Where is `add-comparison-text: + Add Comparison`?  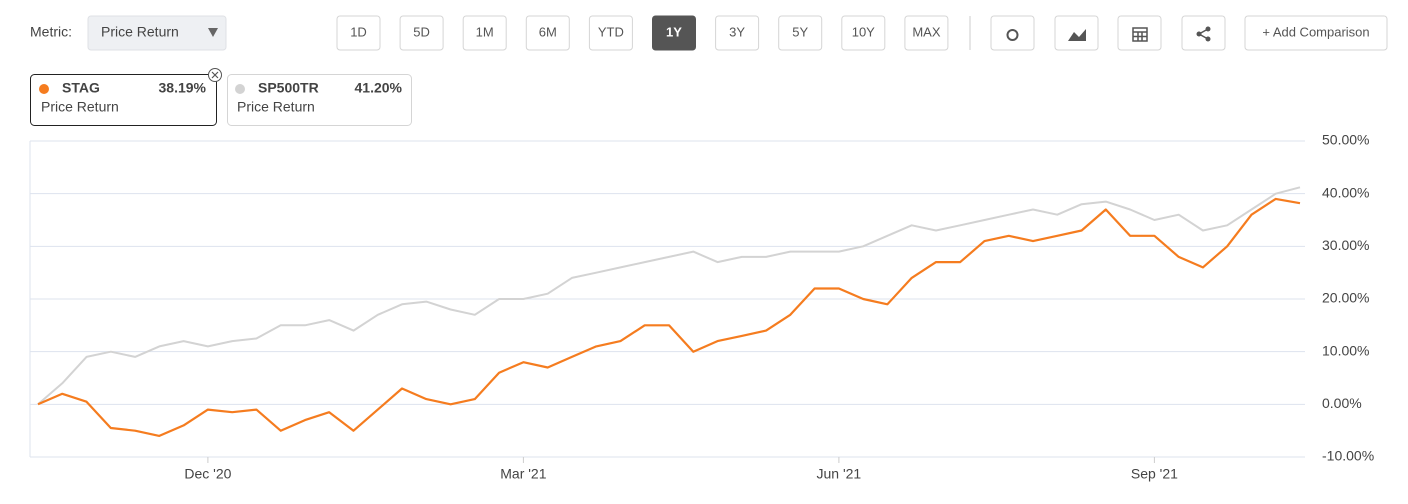
add-comparison-text: + Add Comparison is located at coordinates (1315, 31).